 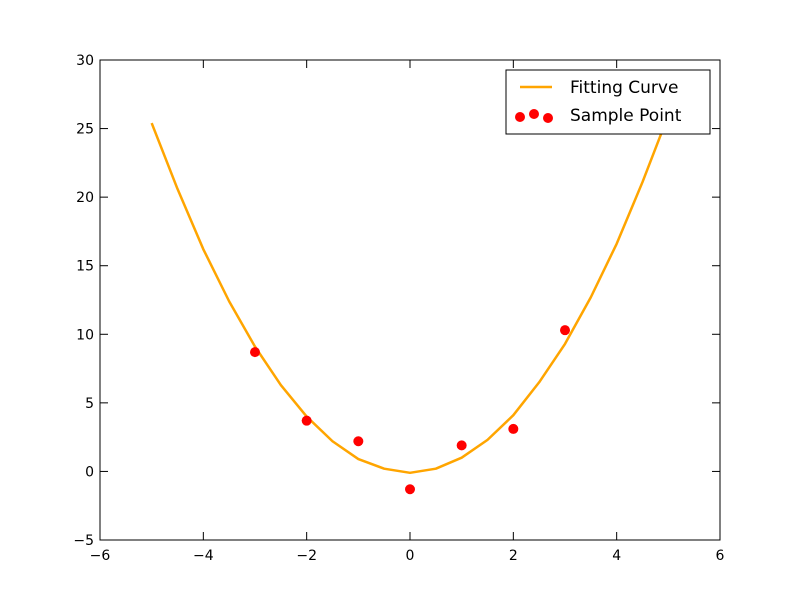 What do you see at coordinates (616, 556) in the screenshot?
I see `x-tick-label: 4` at bounding box center [616, 556].